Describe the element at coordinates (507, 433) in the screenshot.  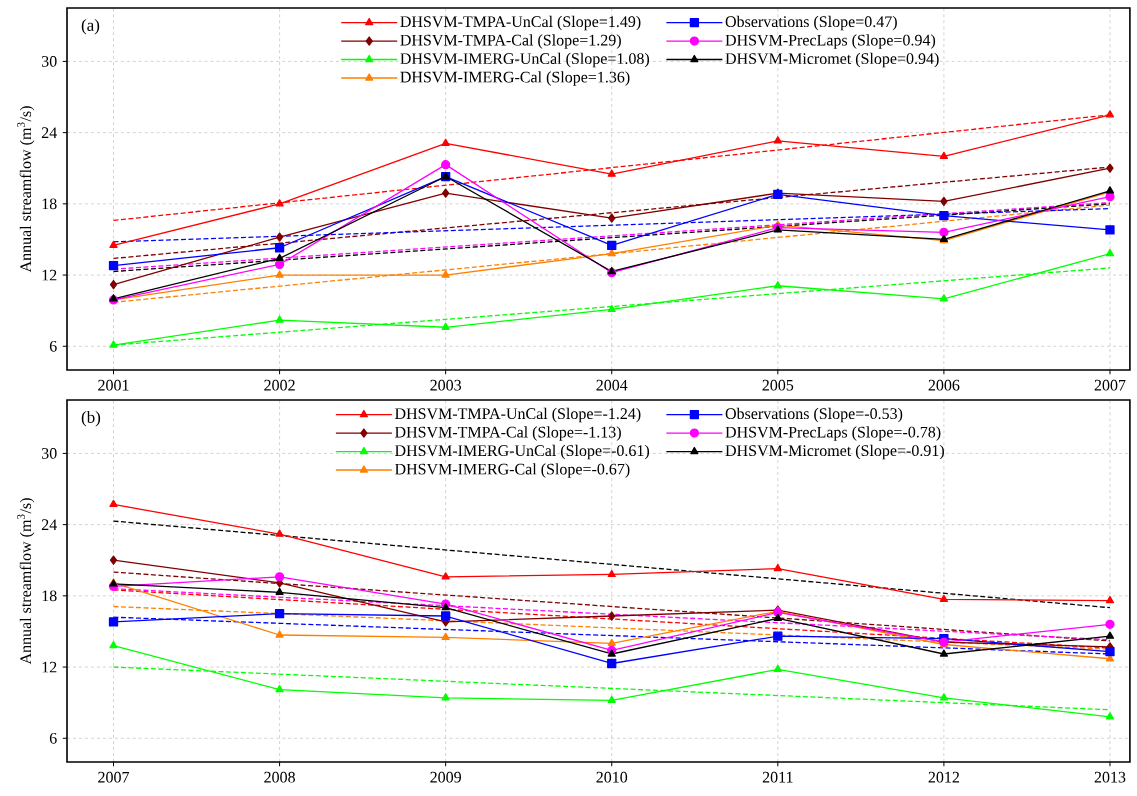
I see `legend-label: DHSVM-TMPA-Cal (Slope=-1.13)` at that location.